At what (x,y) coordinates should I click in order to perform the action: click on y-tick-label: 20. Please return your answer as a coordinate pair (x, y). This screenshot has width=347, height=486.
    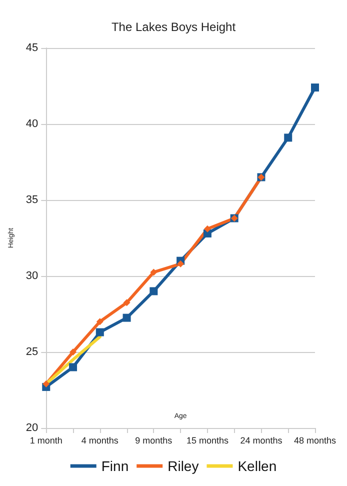
    Looking at the image, I should click on (32, 428).